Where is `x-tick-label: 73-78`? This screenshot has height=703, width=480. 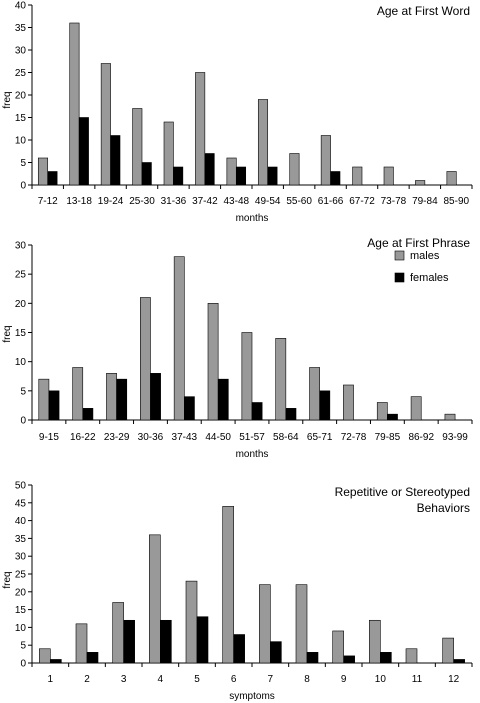
x-tick-label: 73-78 is located at coordinates (394, 201).